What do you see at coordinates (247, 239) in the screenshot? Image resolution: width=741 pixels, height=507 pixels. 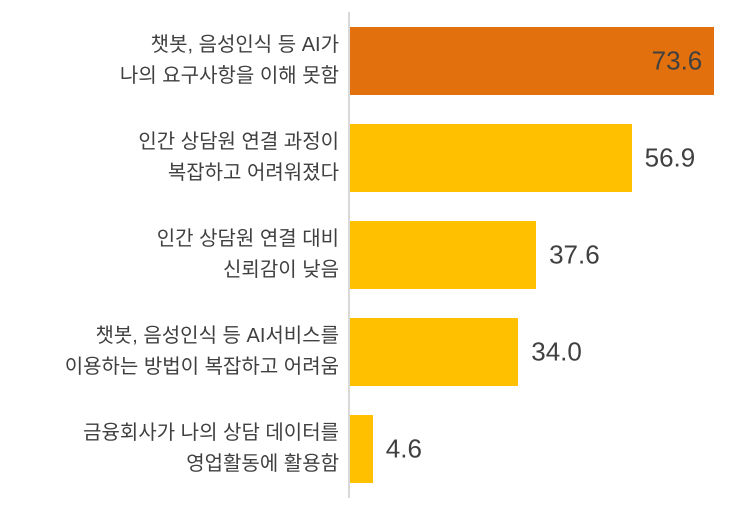 I see `category-label-line: 인간 상담원 연결 대비` at bounding box center [247, 239].